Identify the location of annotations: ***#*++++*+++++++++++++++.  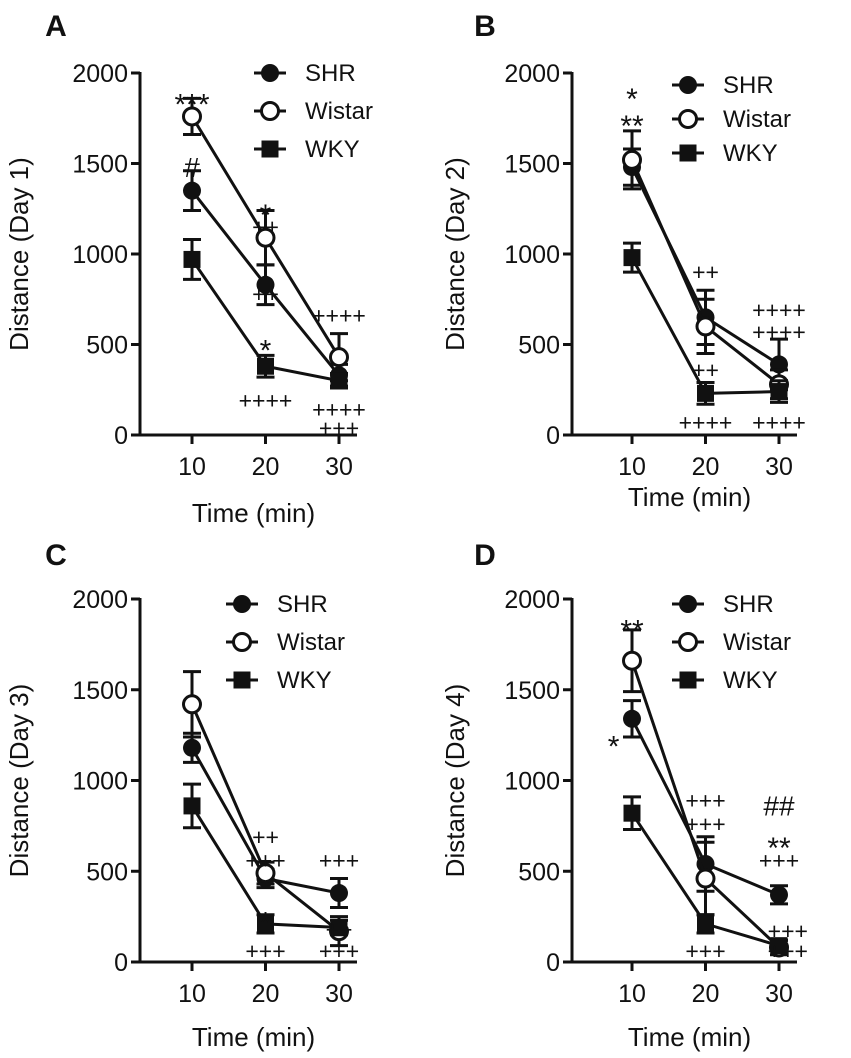
(269, 264).